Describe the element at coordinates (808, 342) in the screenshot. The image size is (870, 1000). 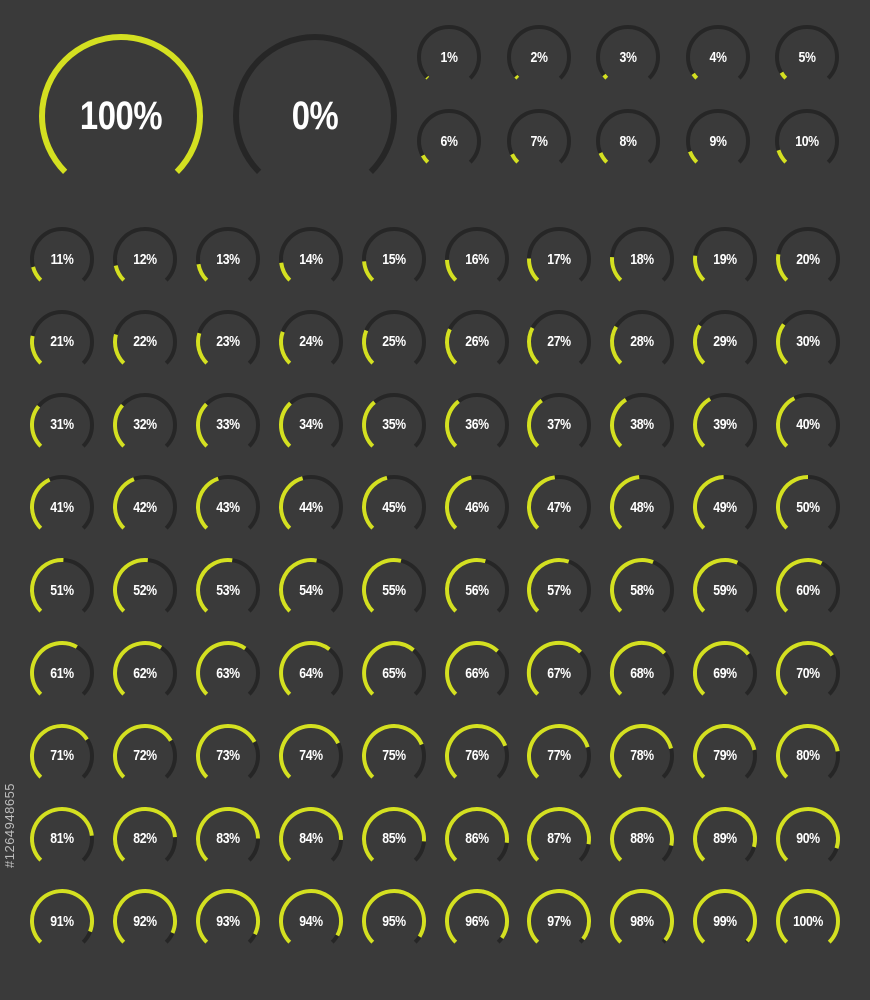
I see `gauge-percent-label: 30%` at that location.